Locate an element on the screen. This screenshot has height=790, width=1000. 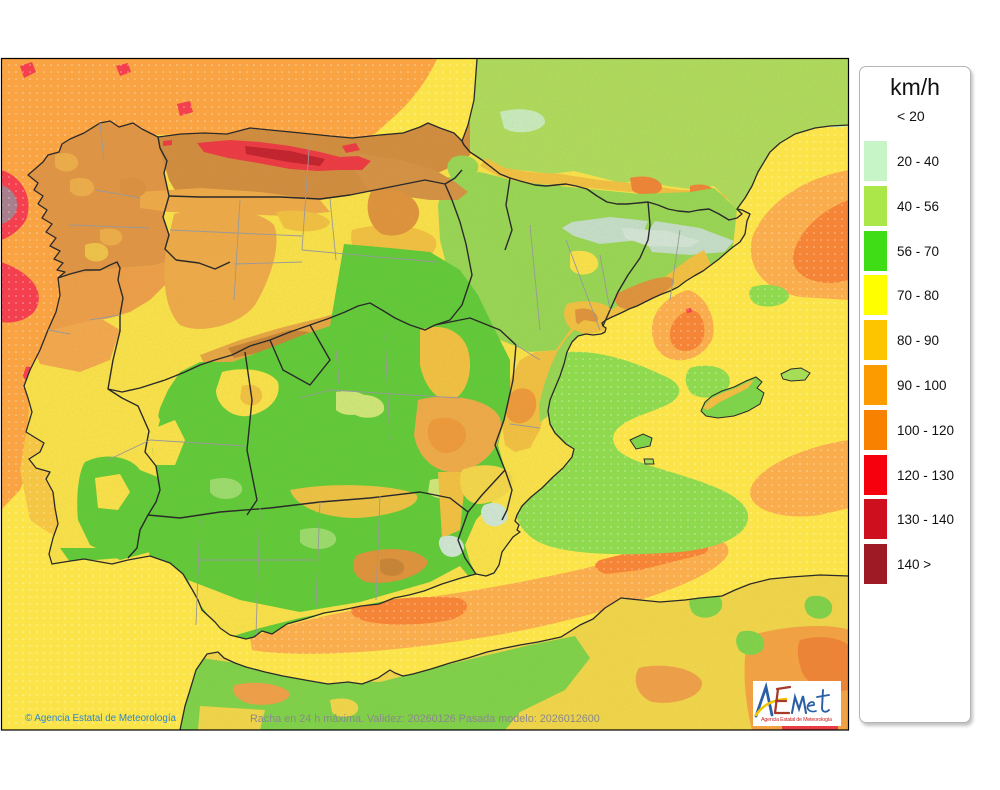
svg-text:© Agencia Estatal de Meteorolo: © Agencia Estatal de Meteorología is located at coordinates (101, 718).